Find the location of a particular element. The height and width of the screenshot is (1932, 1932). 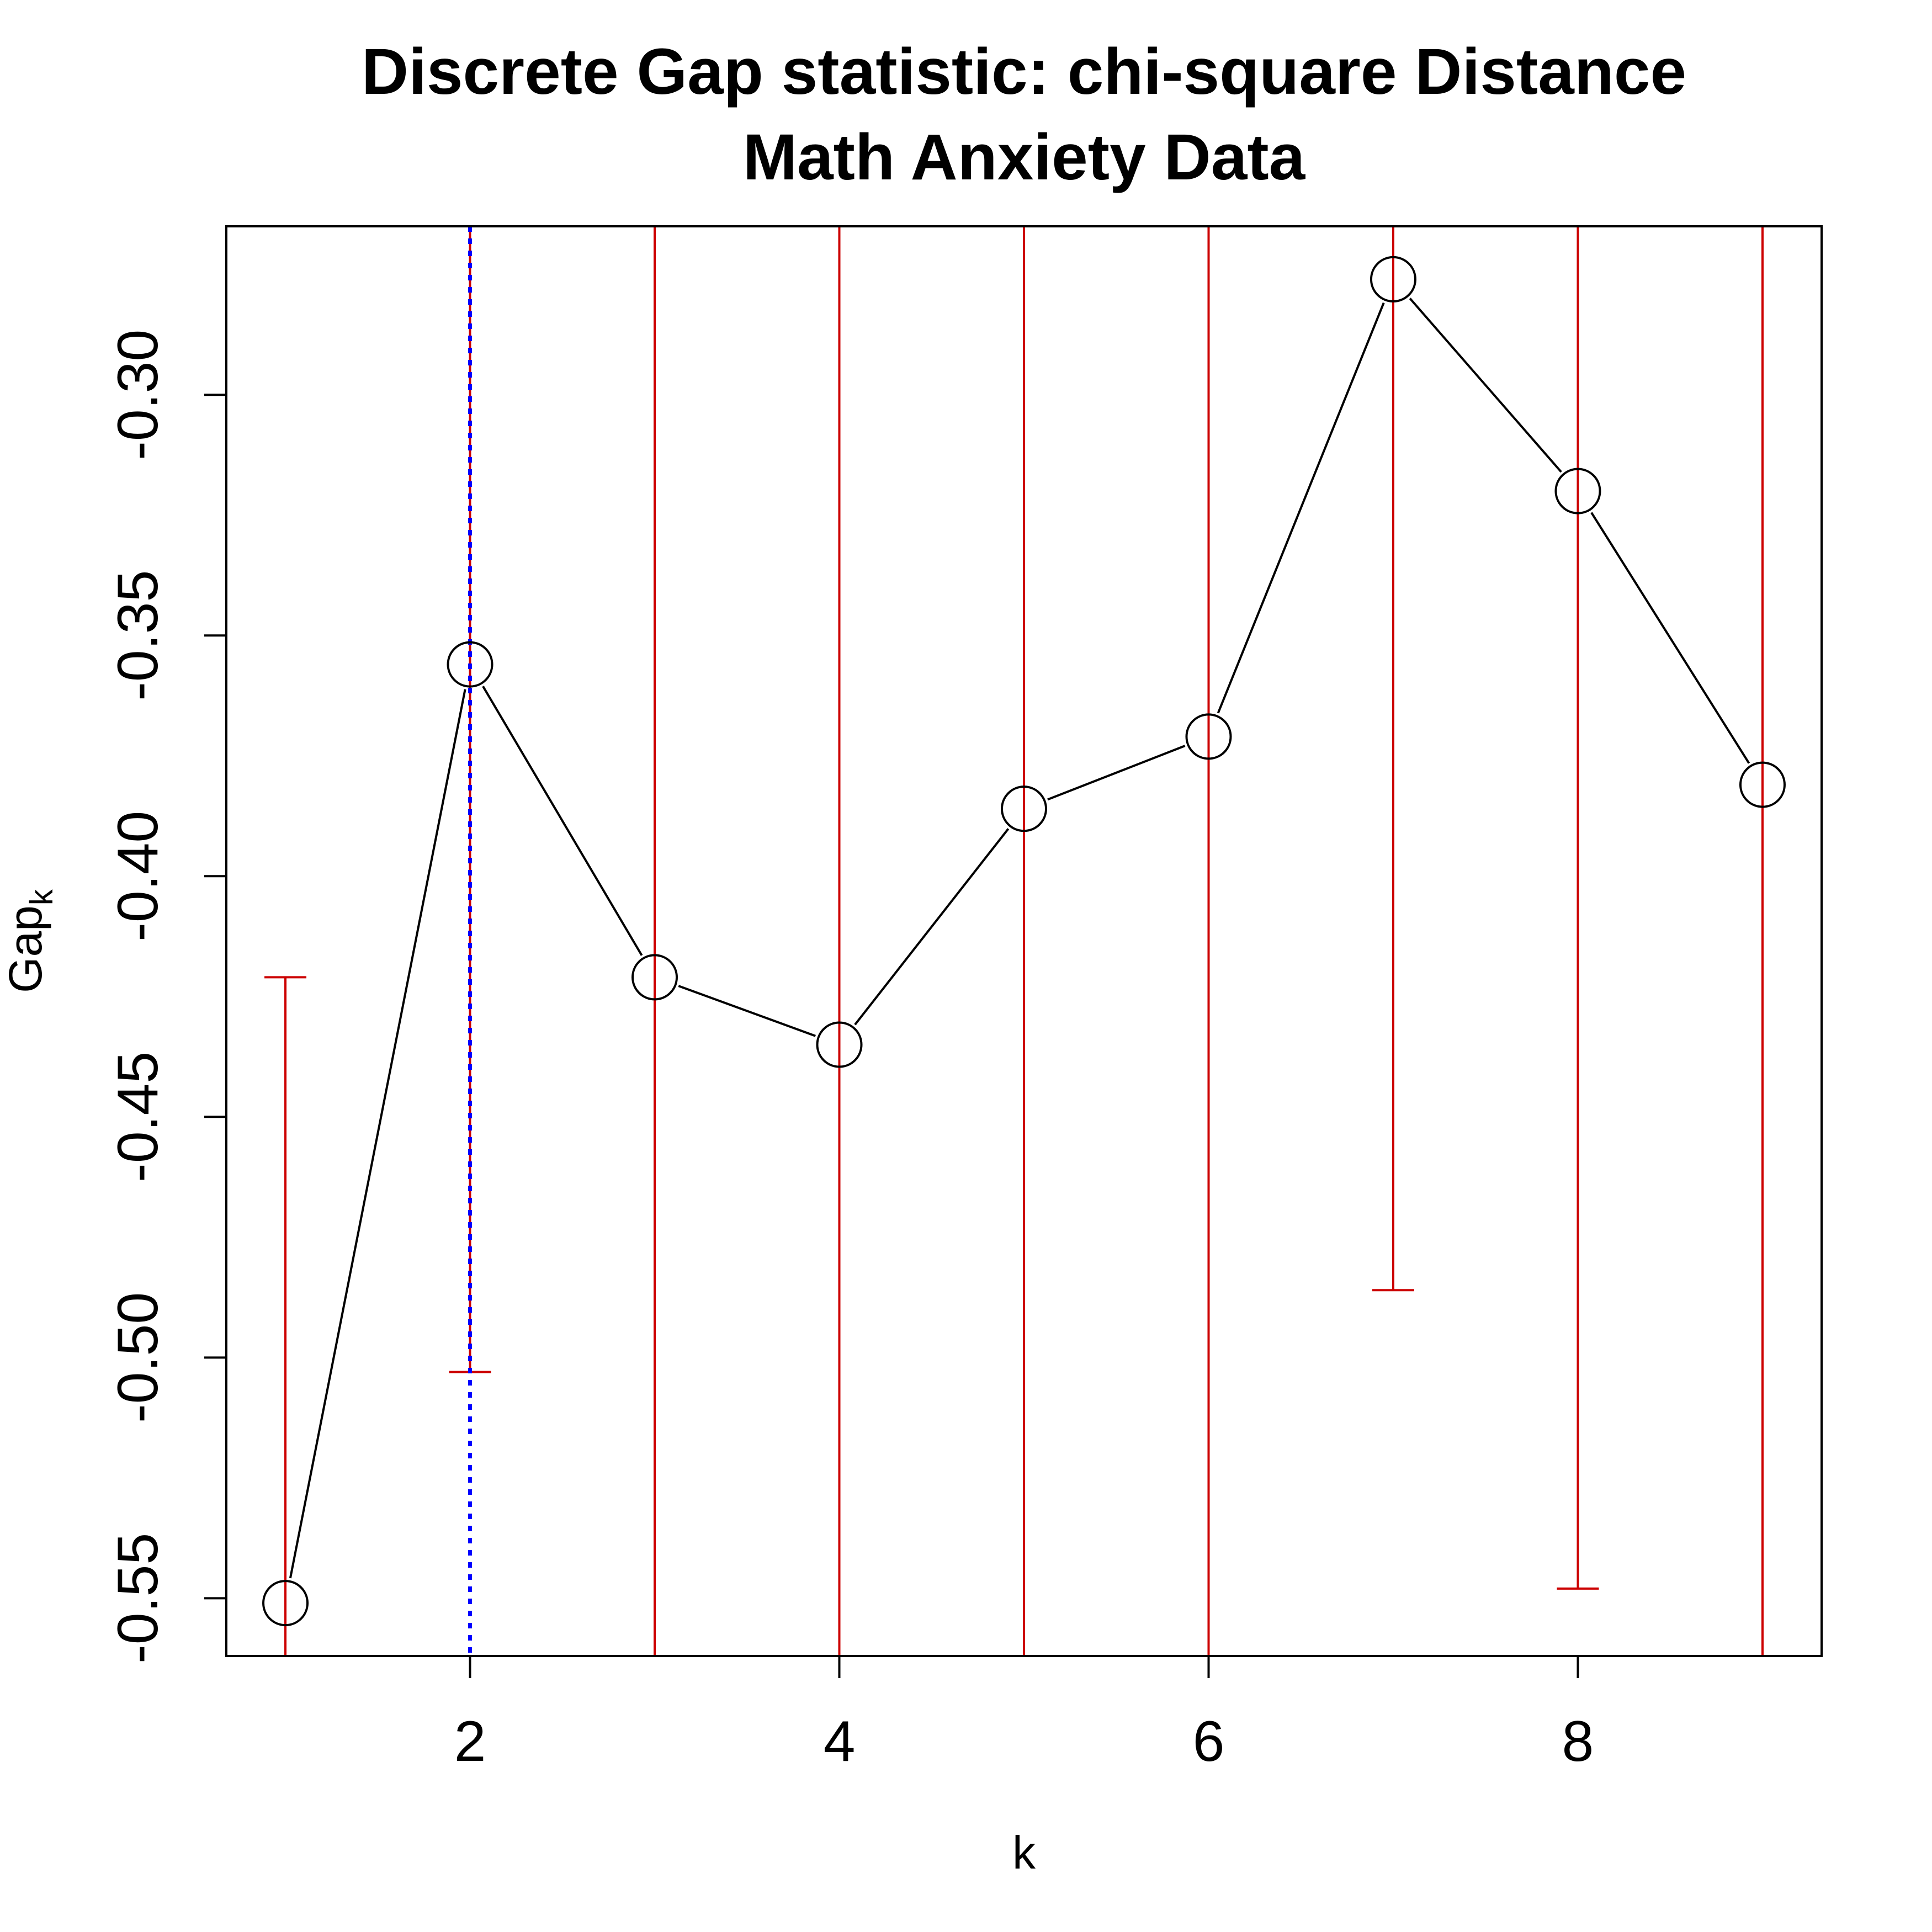

y-tick-label: -0.35 is located at coordinates (138, 636).